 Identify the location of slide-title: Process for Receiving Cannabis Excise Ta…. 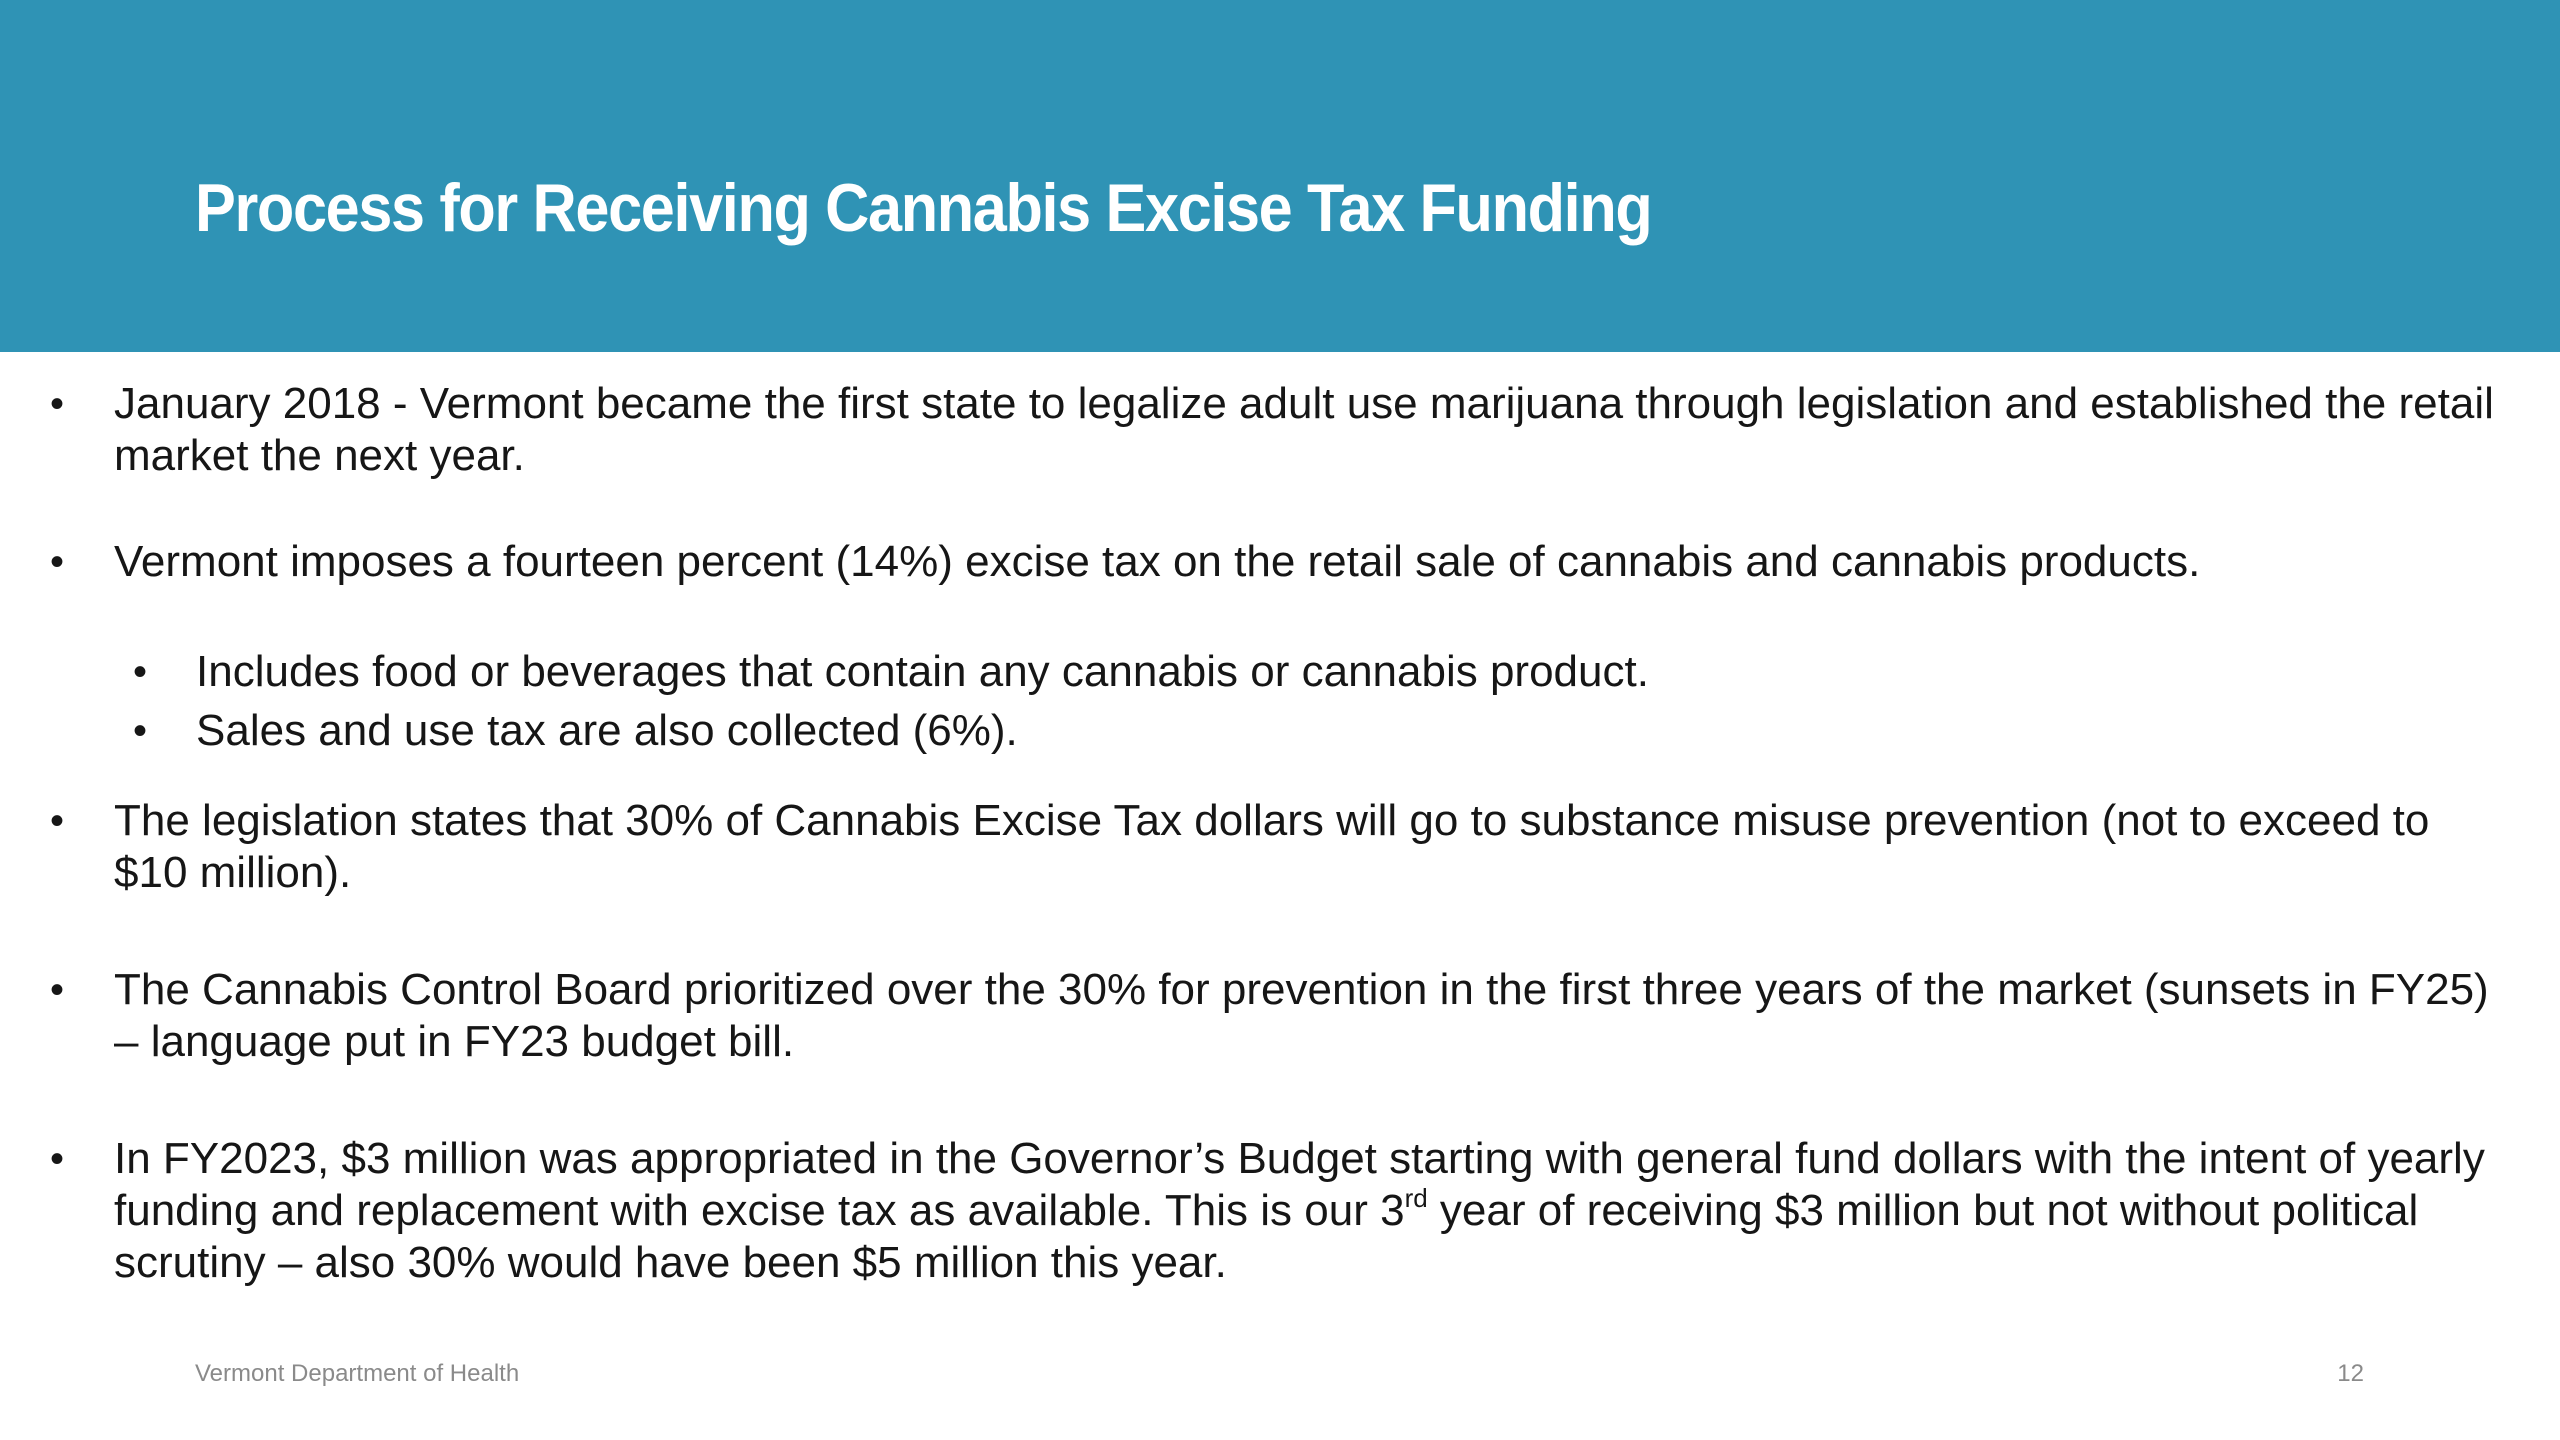
(924, 208).